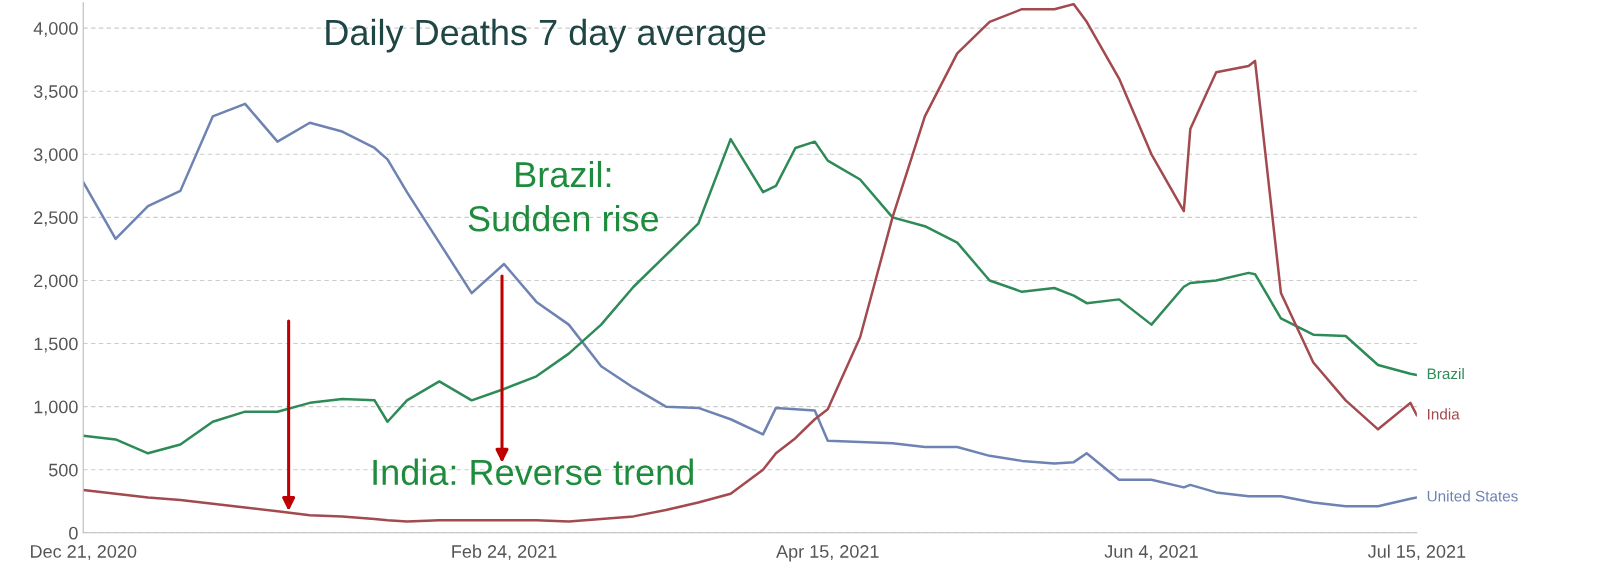 This screenshot has height=576, width=1601. Describe the element at coordinates (1151, 552) in the screenshot. I see `x-tick-label: Jun 4, 2021` at that location.